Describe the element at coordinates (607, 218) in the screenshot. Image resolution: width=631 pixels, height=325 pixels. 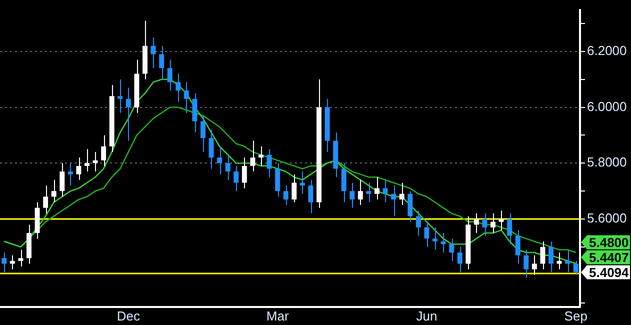
I see `y-tick-label: 5.6000` at that location.